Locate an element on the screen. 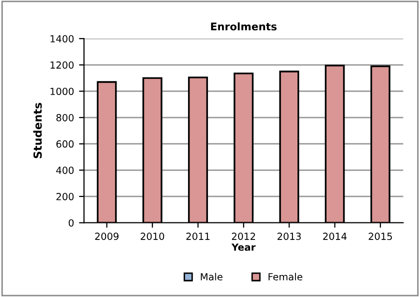 The image size is (420, 297). legend-label: Male is located at coordinates (211, 276).